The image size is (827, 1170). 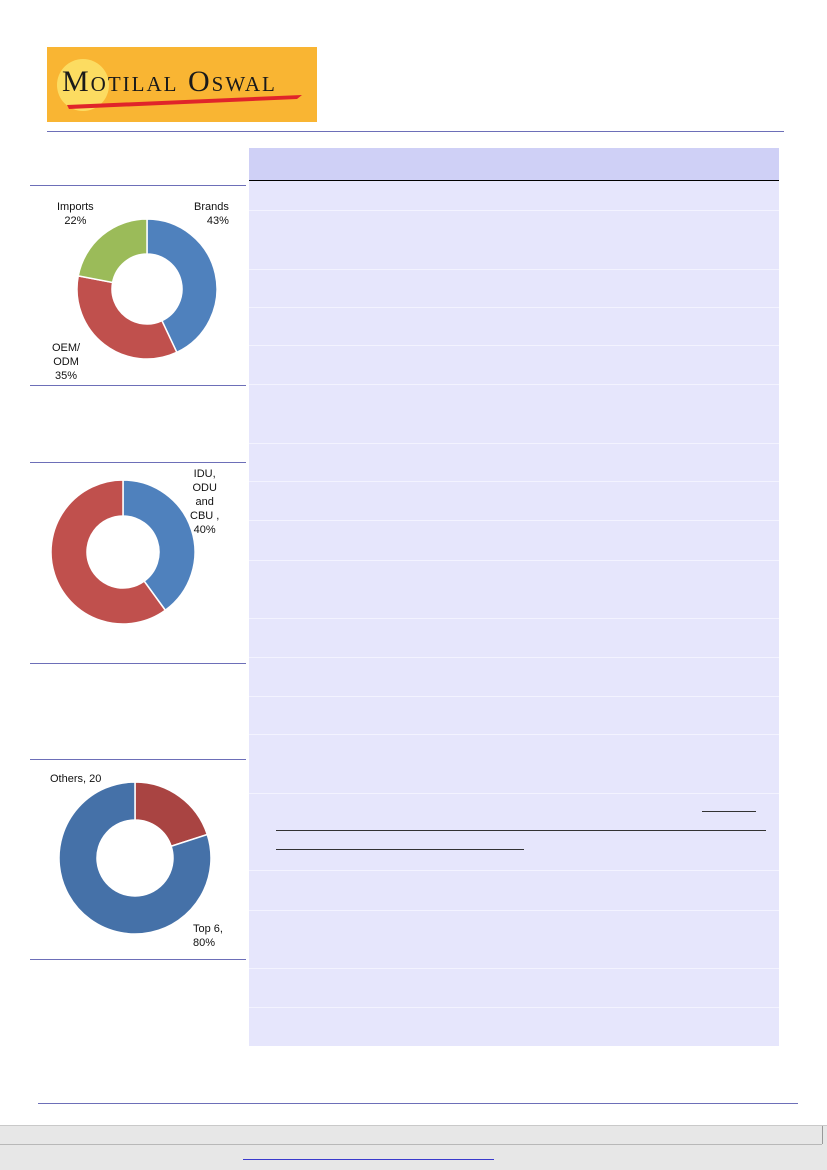 I want to click on panel-header-rule, so click(x=514, y=180).